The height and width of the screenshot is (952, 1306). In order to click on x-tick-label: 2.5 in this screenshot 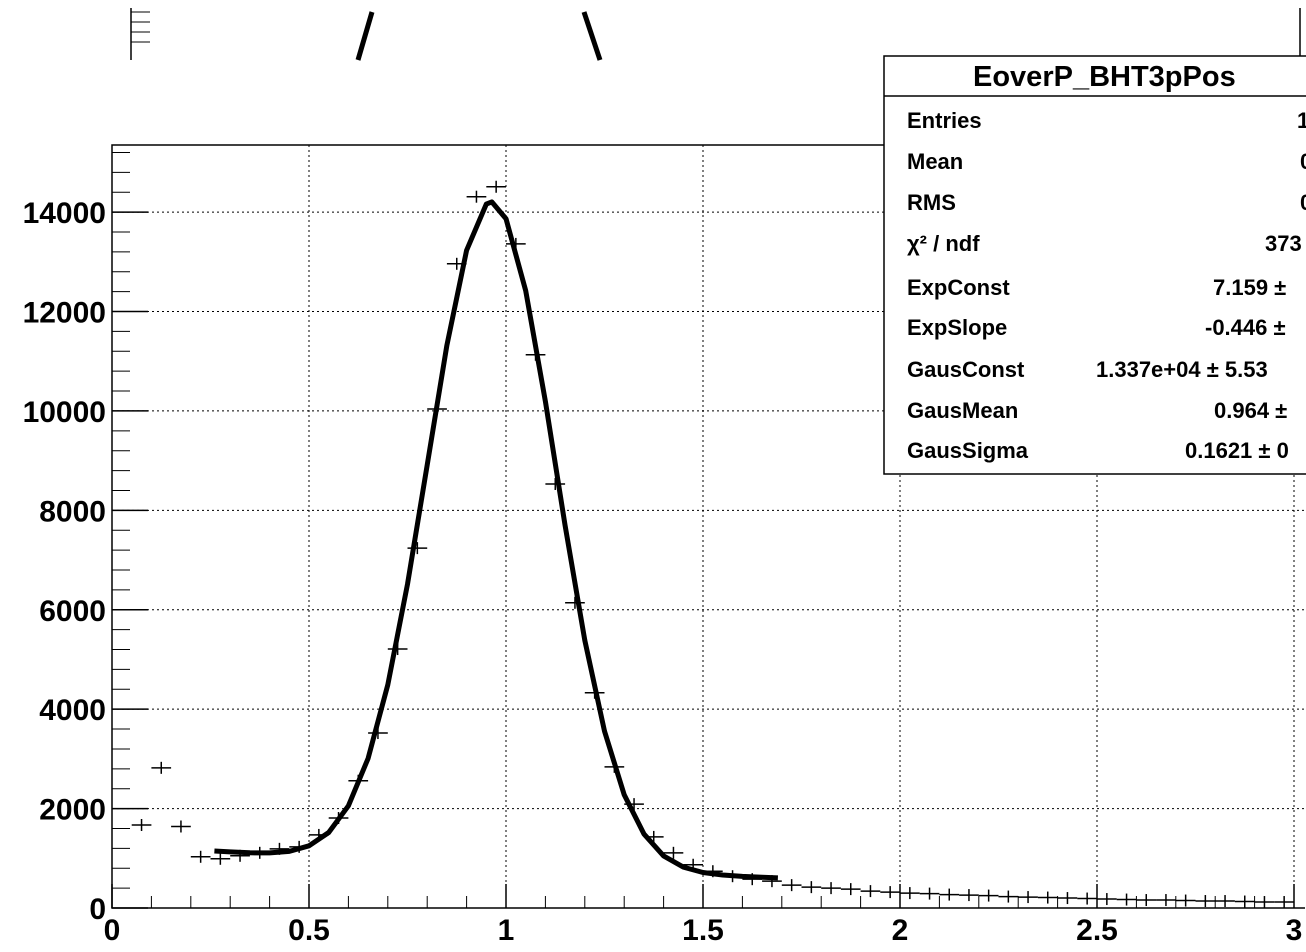, I will do `click(1097, 930)`.